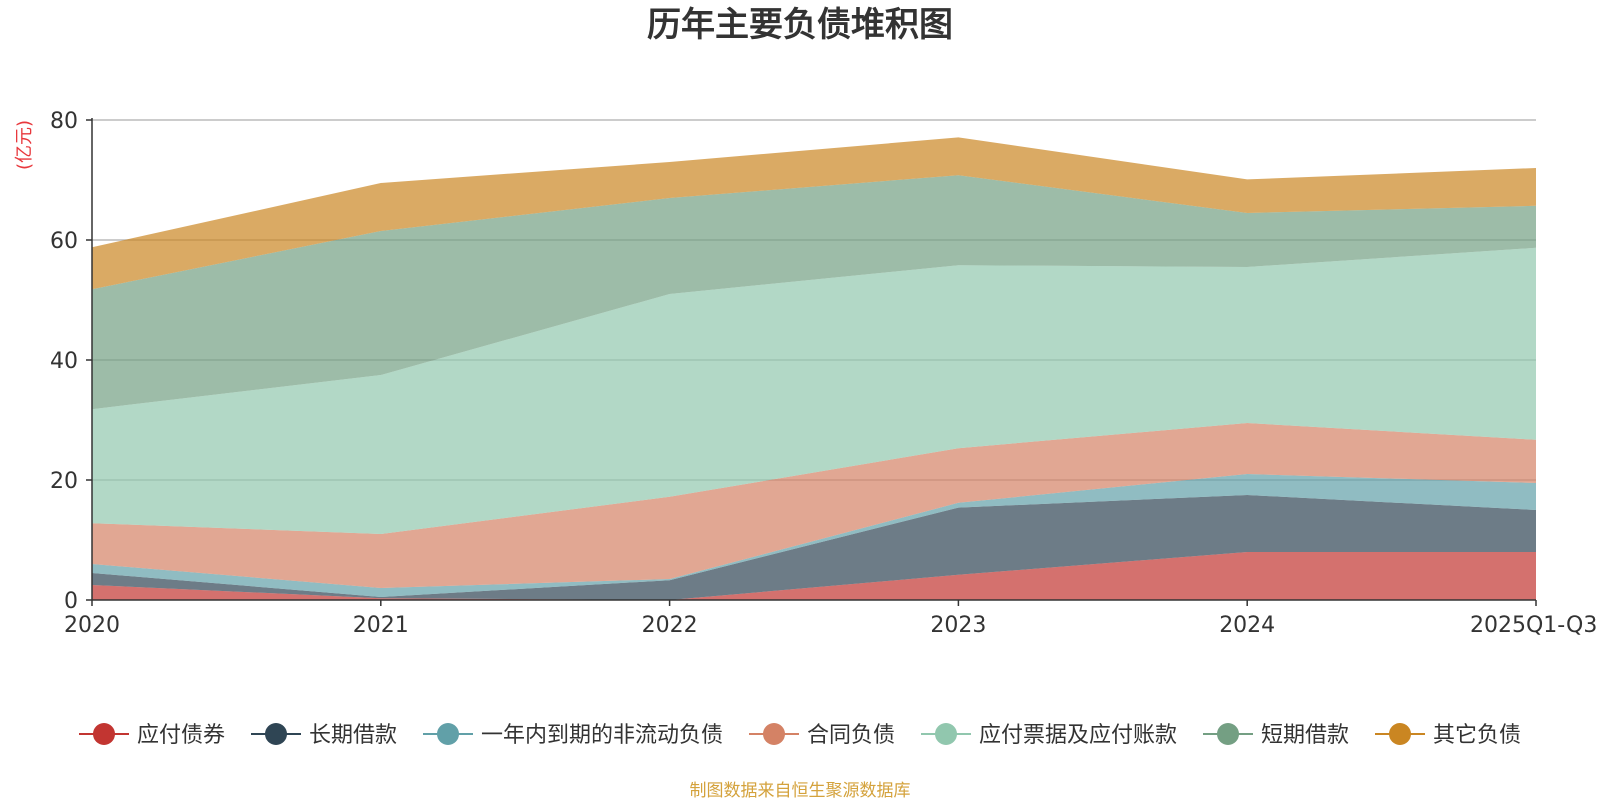 The height and width of the screenshot is (800, 1600). I want to click on y-tick-label: 60, so click(64, 241).